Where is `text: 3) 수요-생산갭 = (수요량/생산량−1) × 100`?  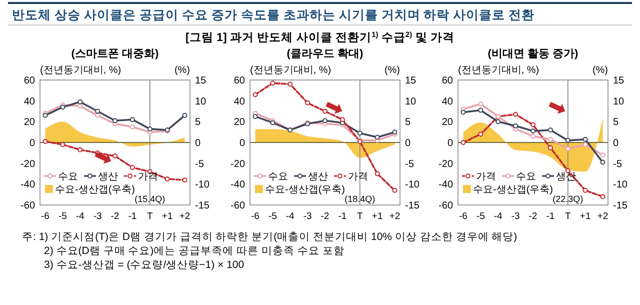 text: 3) 수요-생산갭 = (수요량/생산량−1) × 100 is located at coordinates (144, 265).